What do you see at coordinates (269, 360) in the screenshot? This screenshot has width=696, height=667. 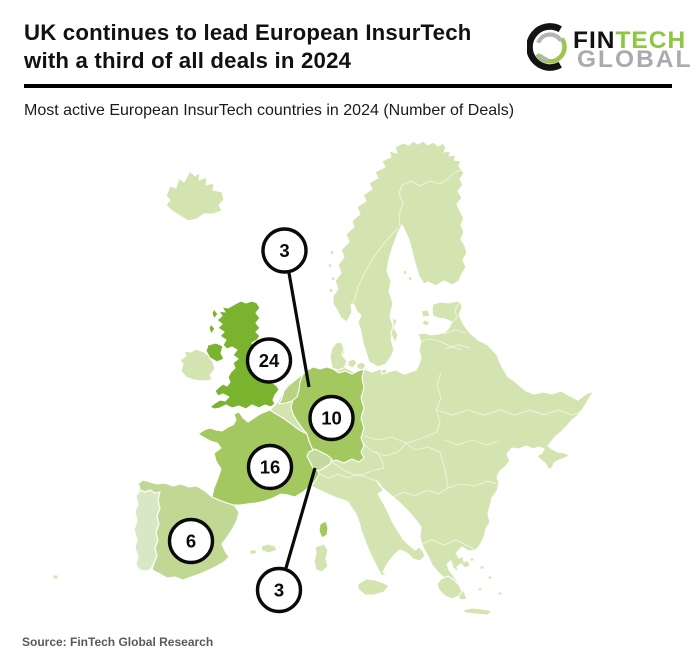 I see `svg-text: 24` at bounding box center [269, 360].